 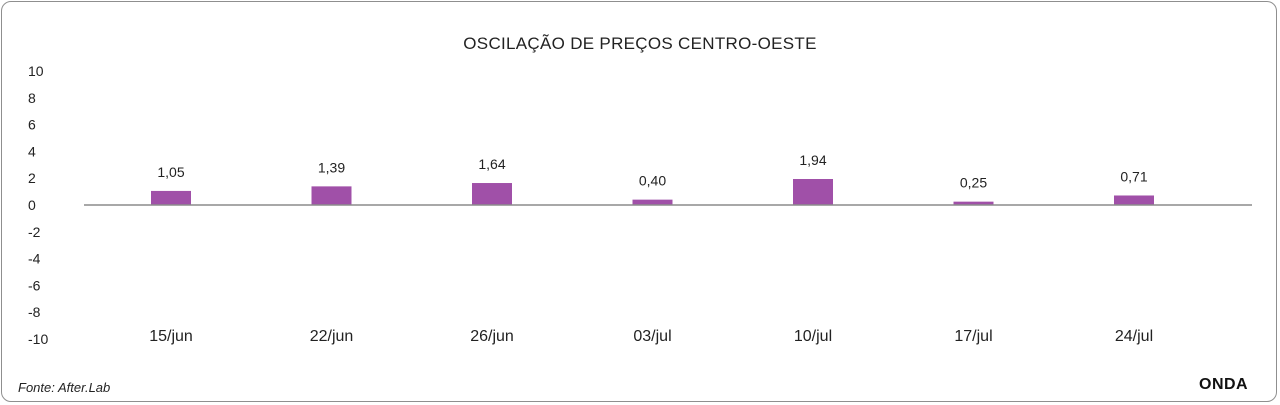 I want to click on y-tick-label: 4, so click(x=32, y=151).